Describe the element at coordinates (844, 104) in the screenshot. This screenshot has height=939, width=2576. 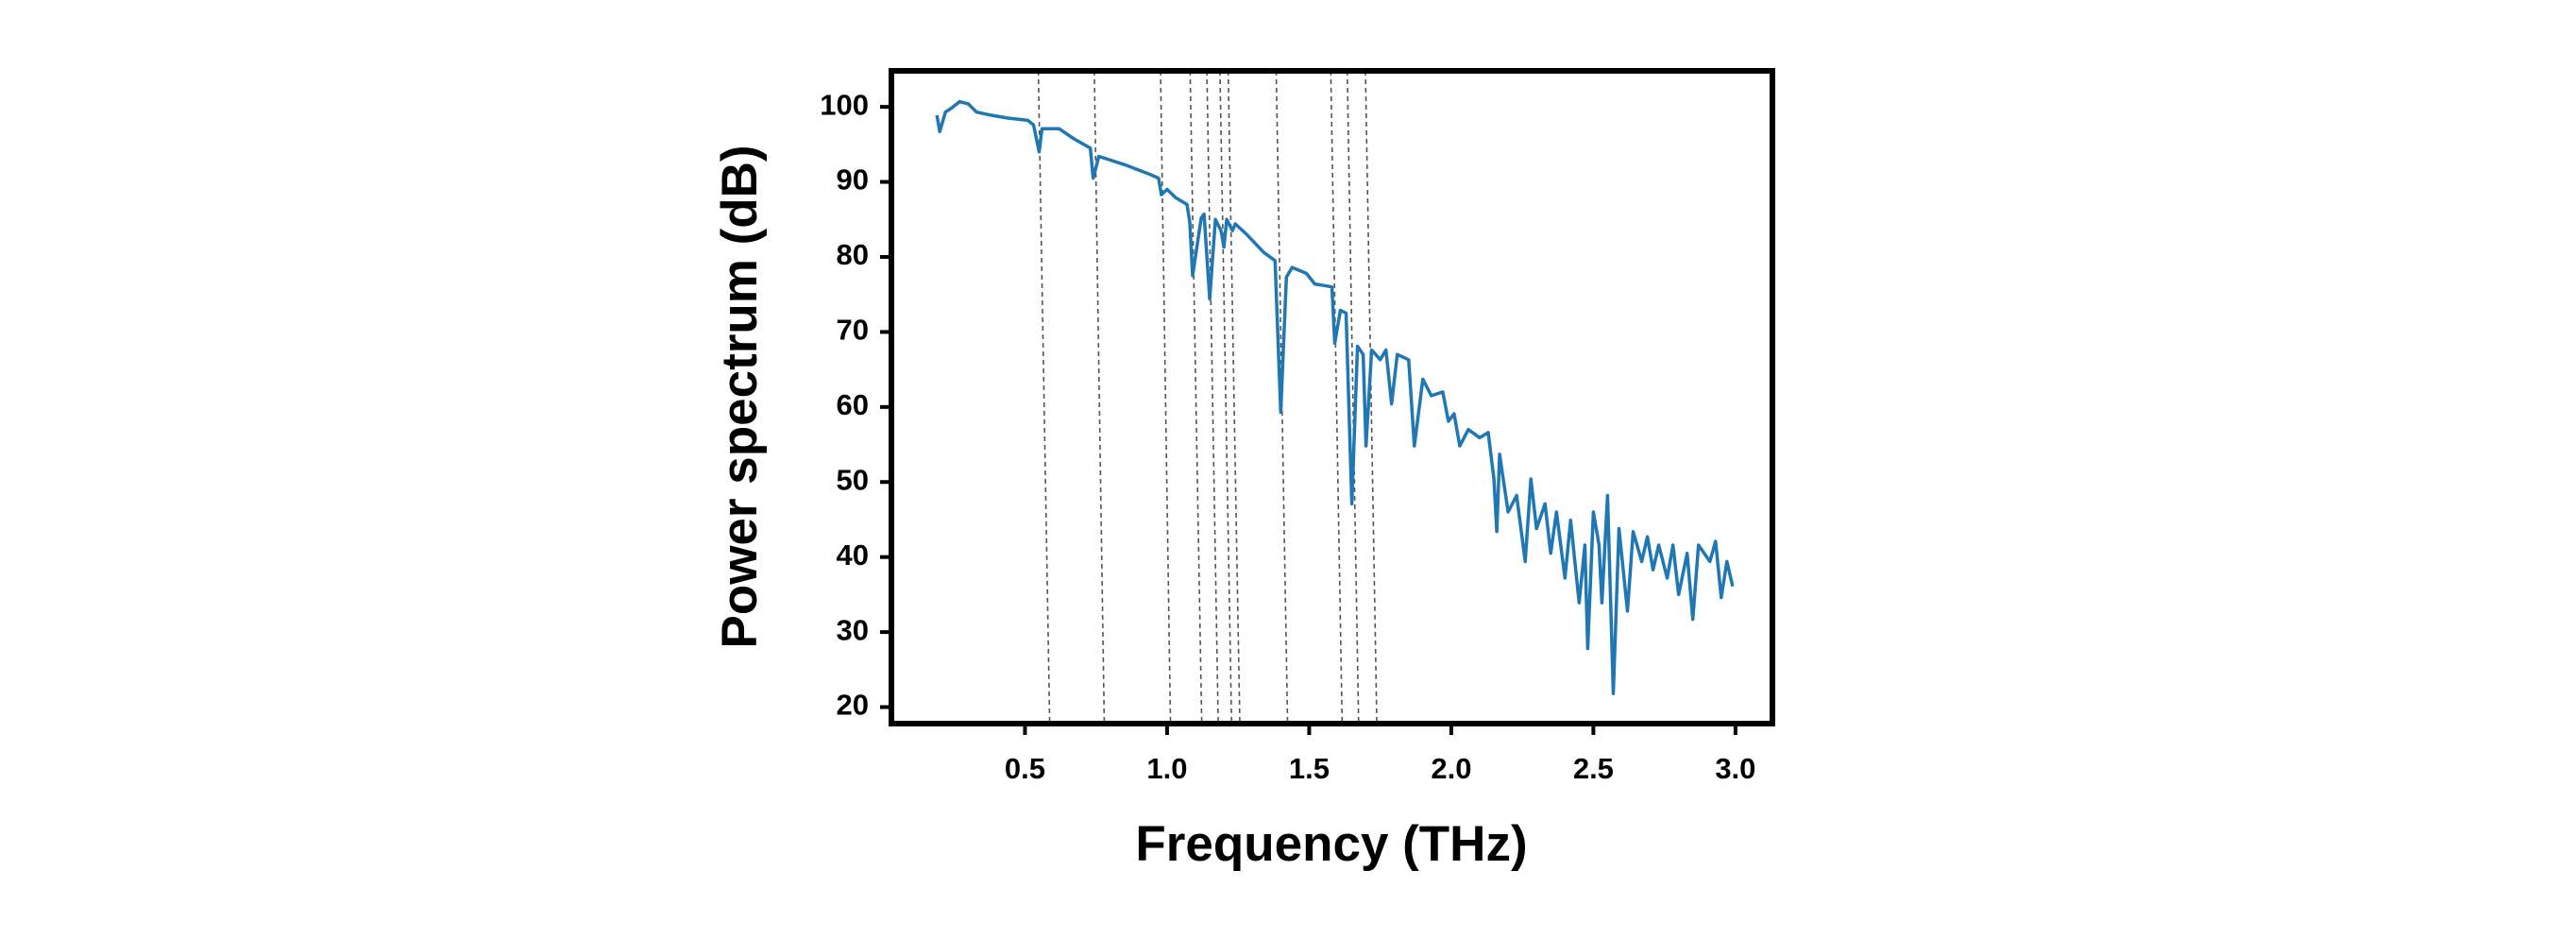
I see `y-tick-label: 100` at that location.